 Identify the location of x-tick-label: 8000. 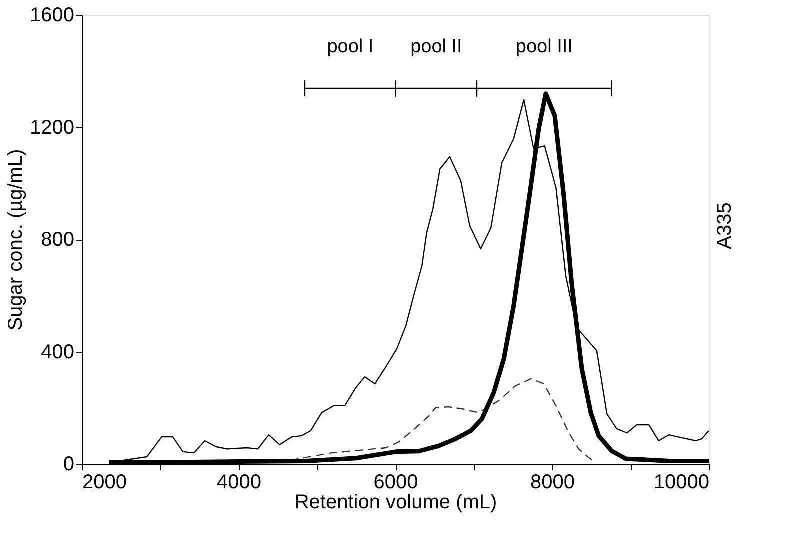
(552, 483).